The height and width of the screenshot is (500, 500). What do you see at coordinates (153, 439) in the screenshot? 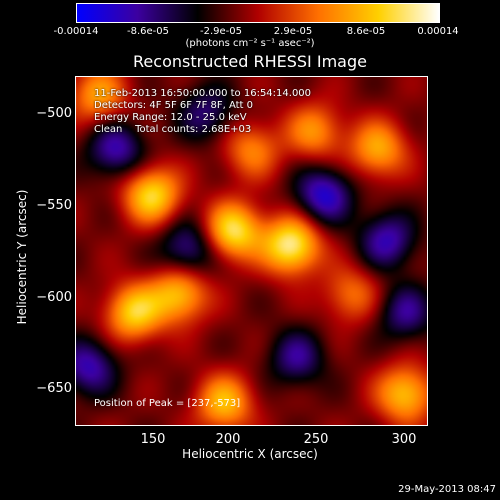
I see `x-tick-label: 150` at bounding box center [153, 439].